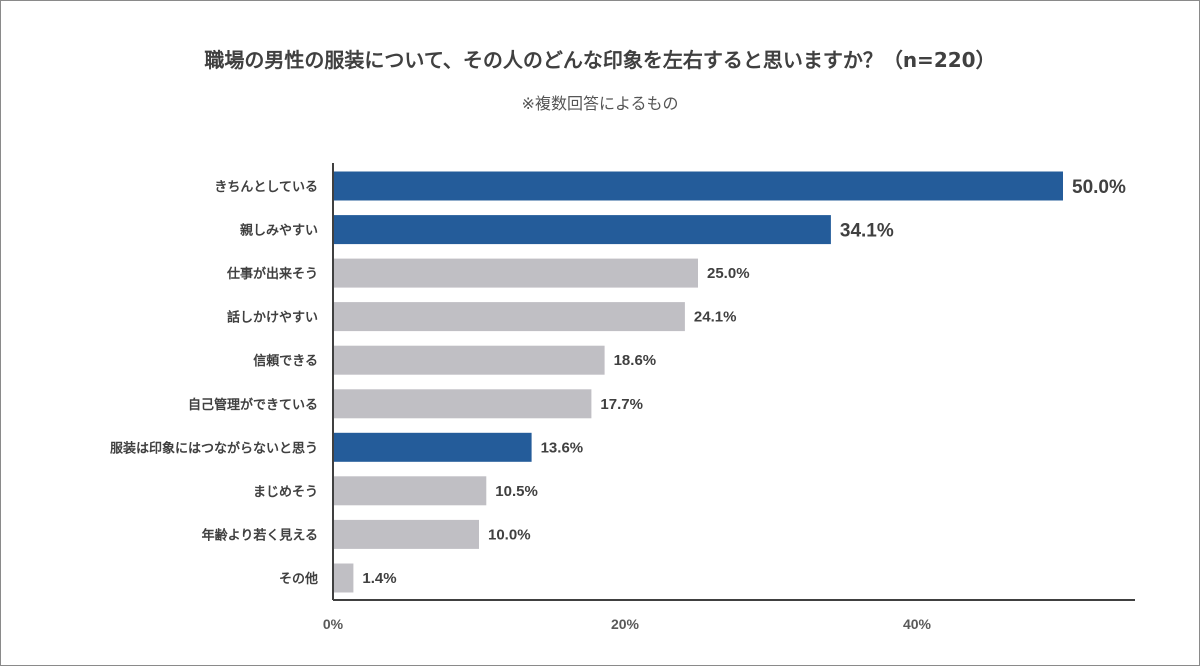 The height and width of the screenshot is (666, 1200). I want to click on value-label: 34.1%, so click(867, 231).